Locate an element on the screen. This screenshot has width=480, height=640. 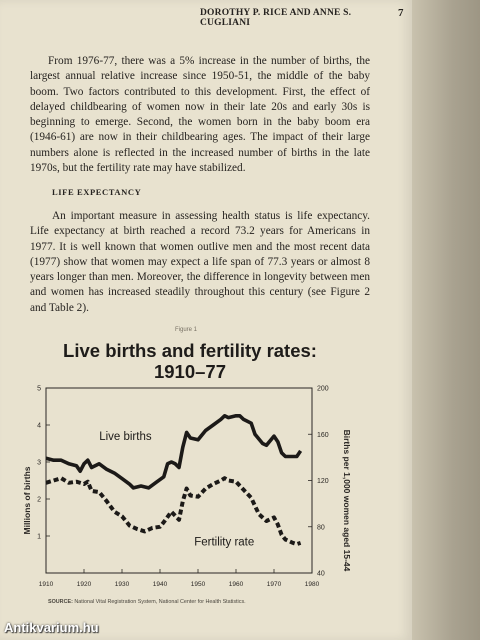
source-label: SOURCE: is located at coordinates (60, 602).